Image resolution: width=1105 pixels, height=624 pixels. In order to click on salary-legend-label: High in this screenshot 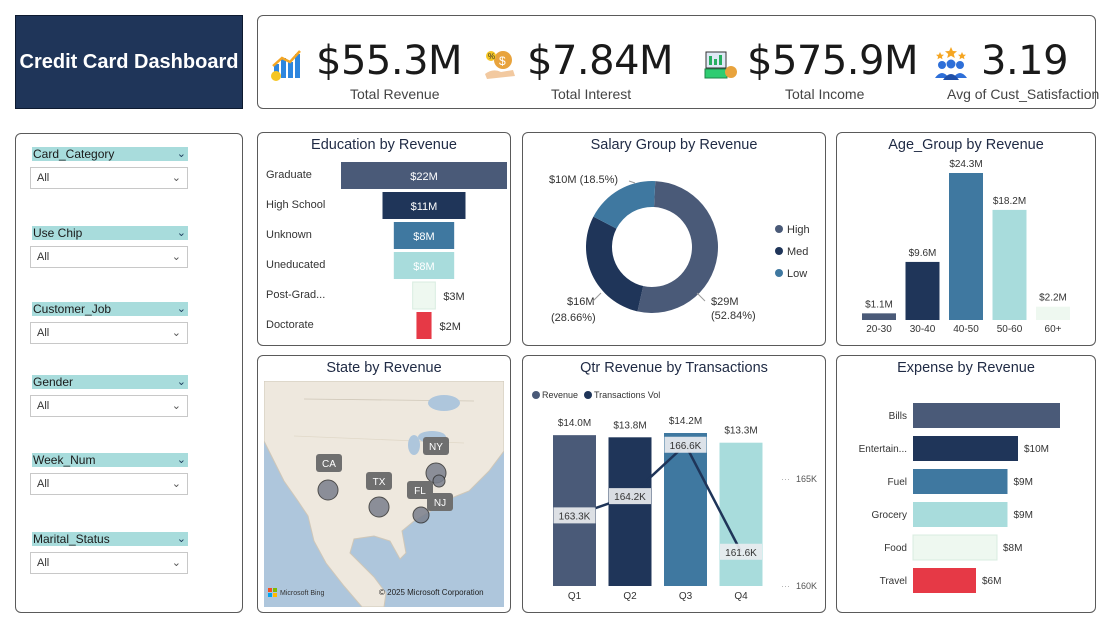, I will do `click(798, 230)`.